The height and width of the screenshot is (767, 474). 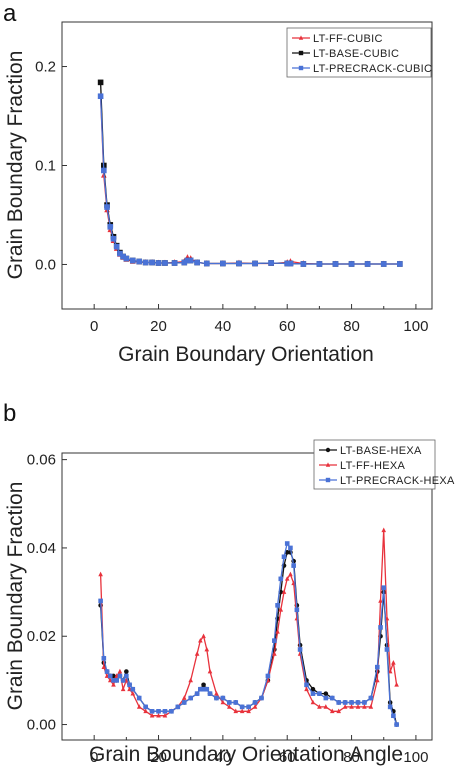 I want to click on y-axis-title: Grain Boundary Fraction, so click(x=15, y=596).